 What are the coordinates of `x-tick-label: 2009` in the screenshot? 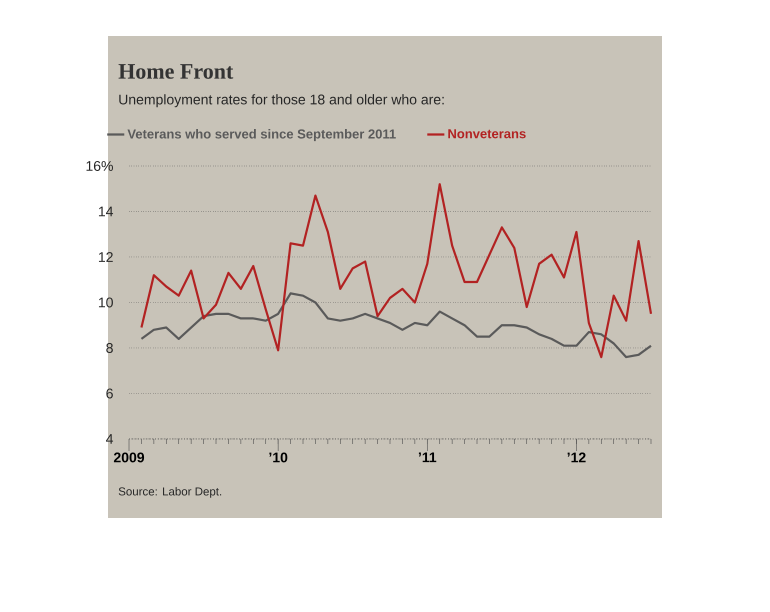 It's located at (129, 457).